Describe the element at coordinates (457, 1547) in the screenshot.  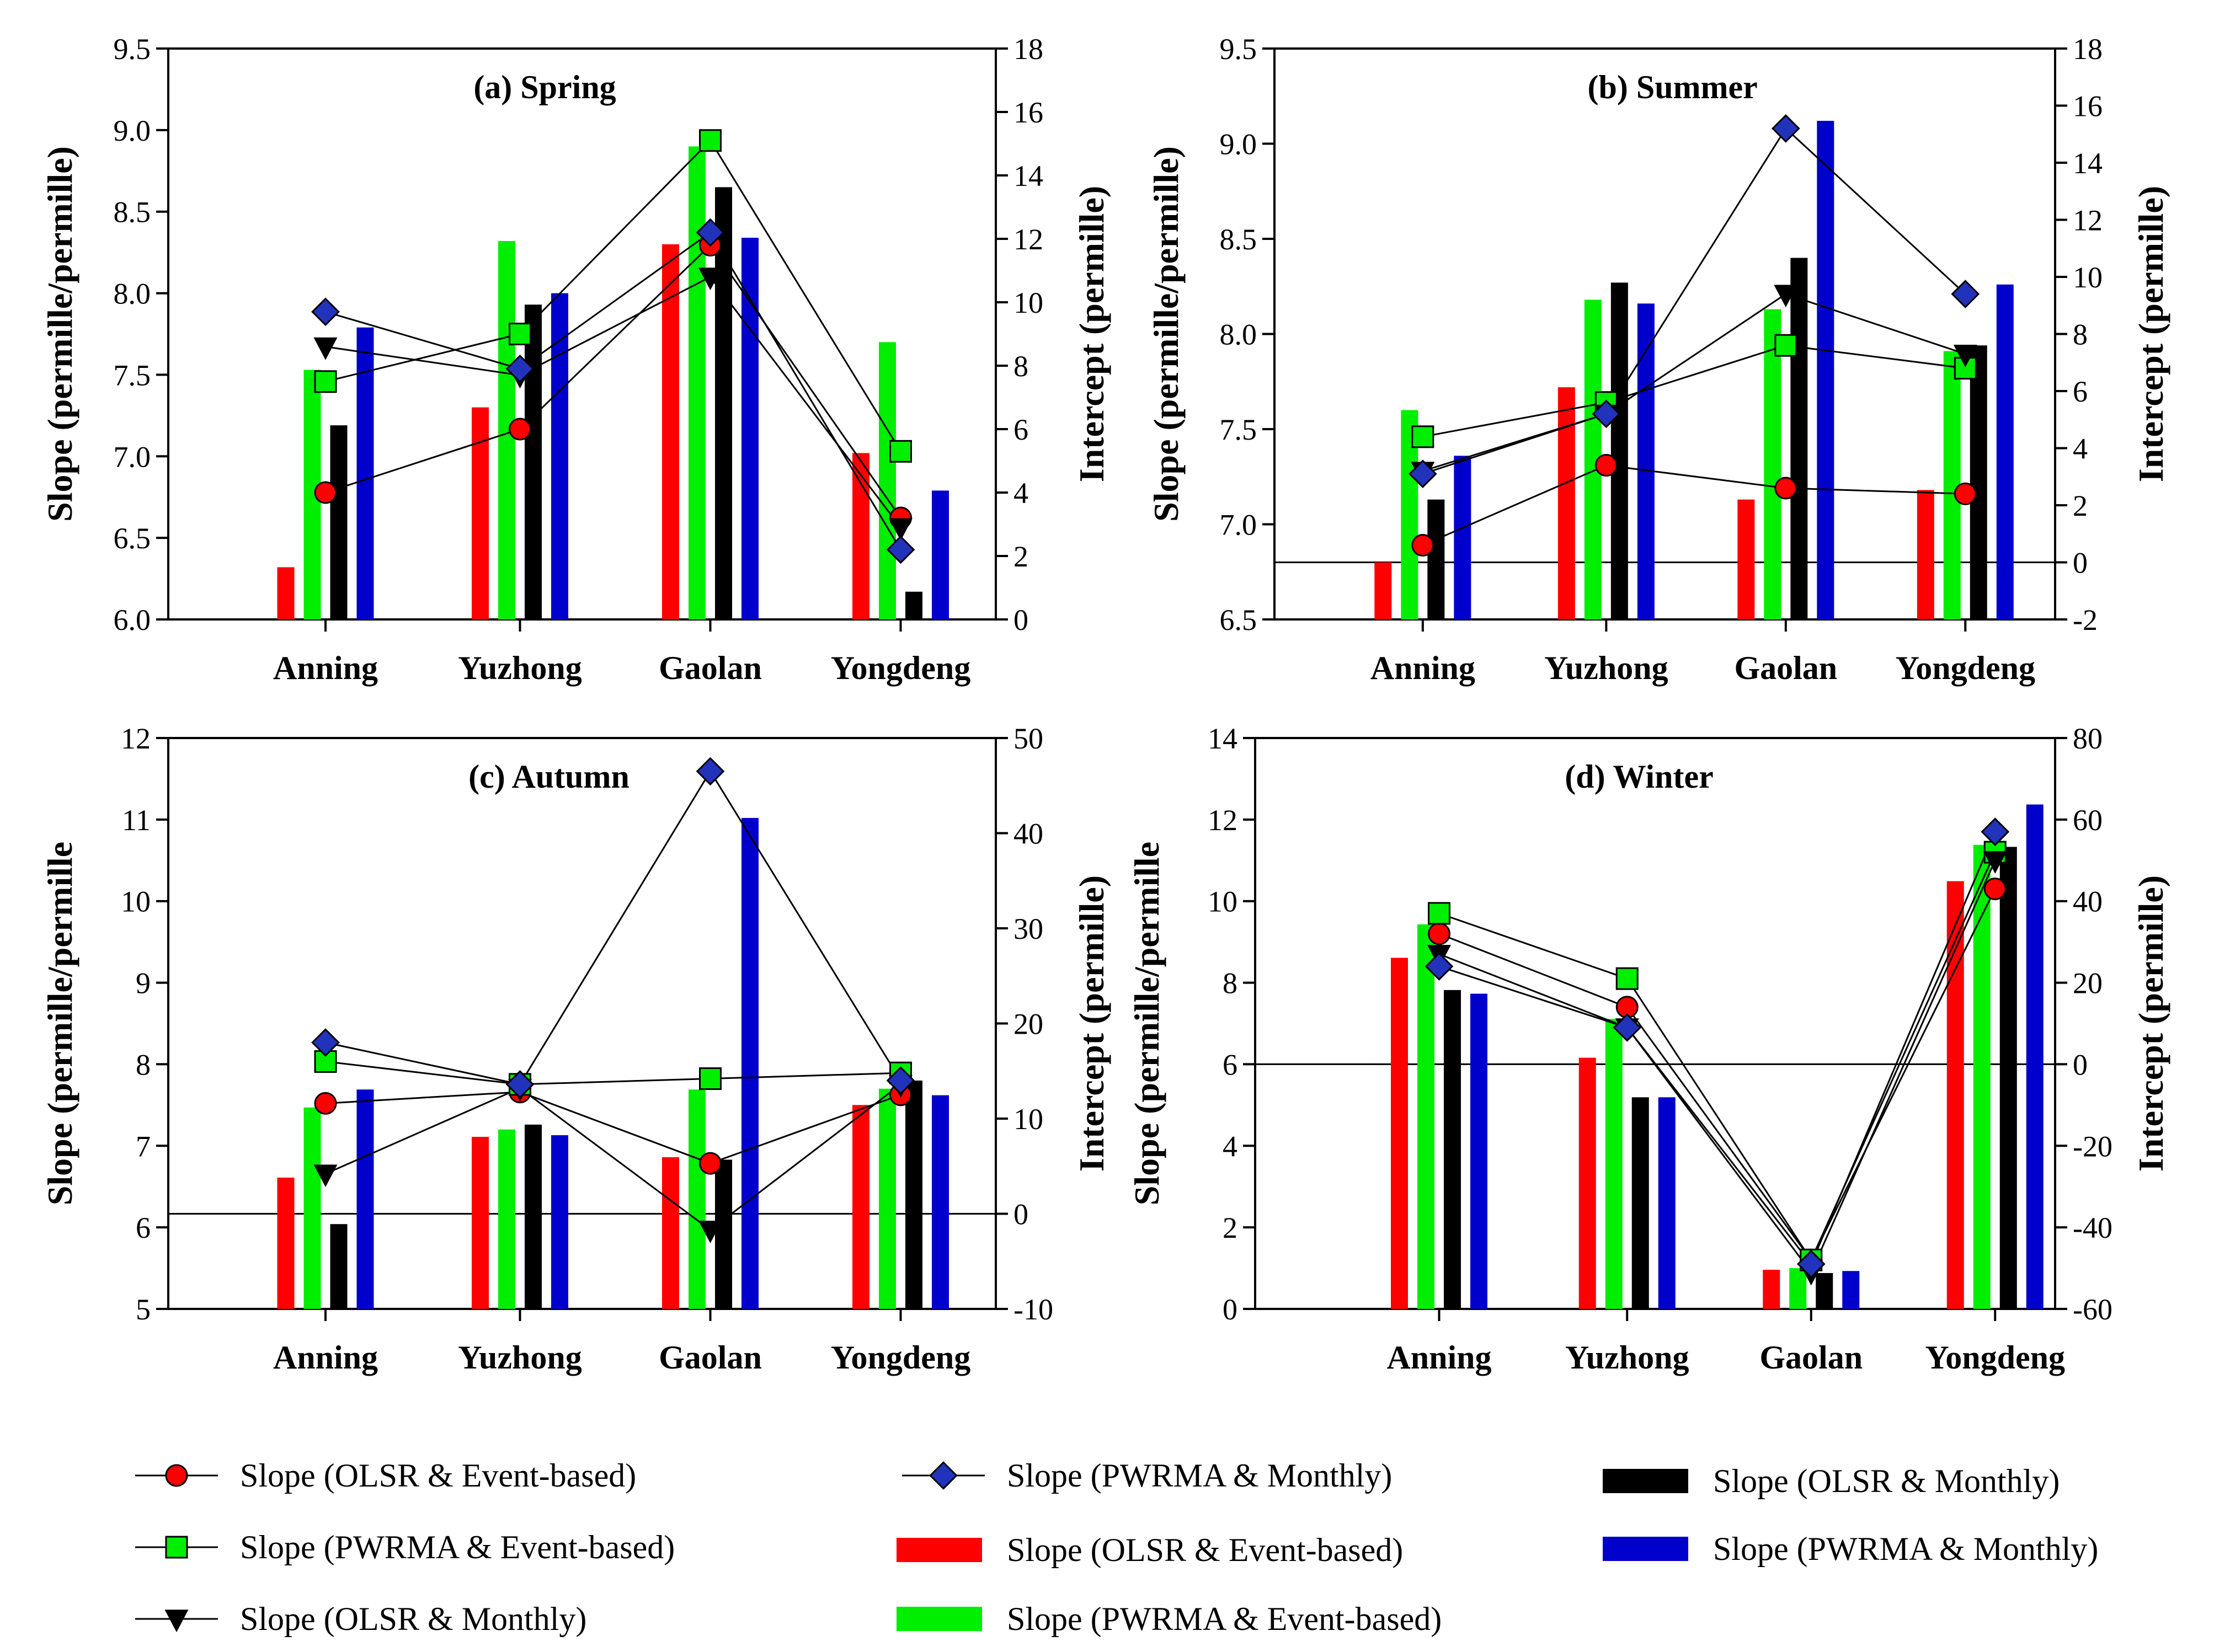
I see `legend-label: Slope (PWRMA & Event-based)` at that location.